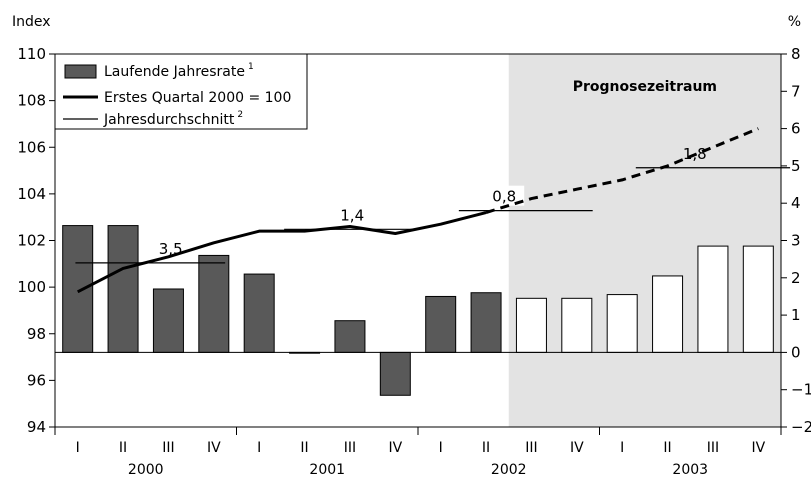  Describe the element at coordinates (395, 448) in the screenshot. I see `quarter-label-7: IV` at that location.